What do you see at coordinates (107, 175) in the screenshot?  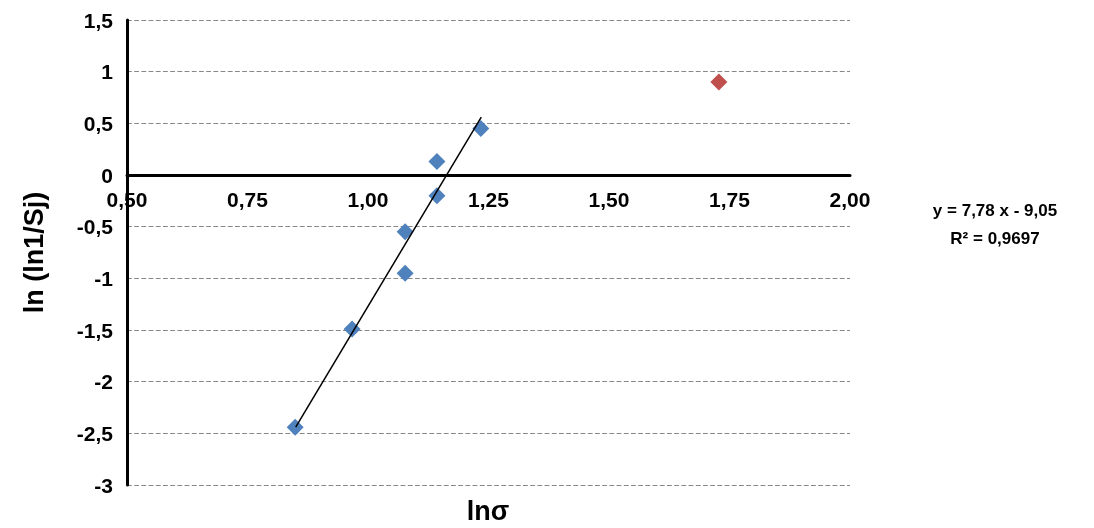 I see `y-tick-label: 0` at bounding box center [107, 175].